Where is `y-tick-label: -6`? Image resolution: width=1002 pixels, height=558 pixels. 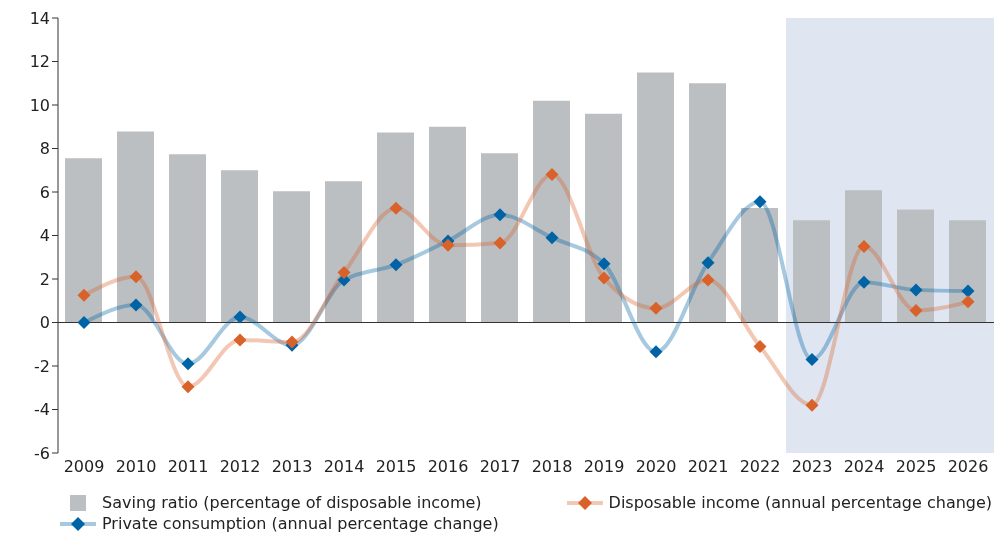
y-tick-label: -6 is located at coordinates (42, 453).